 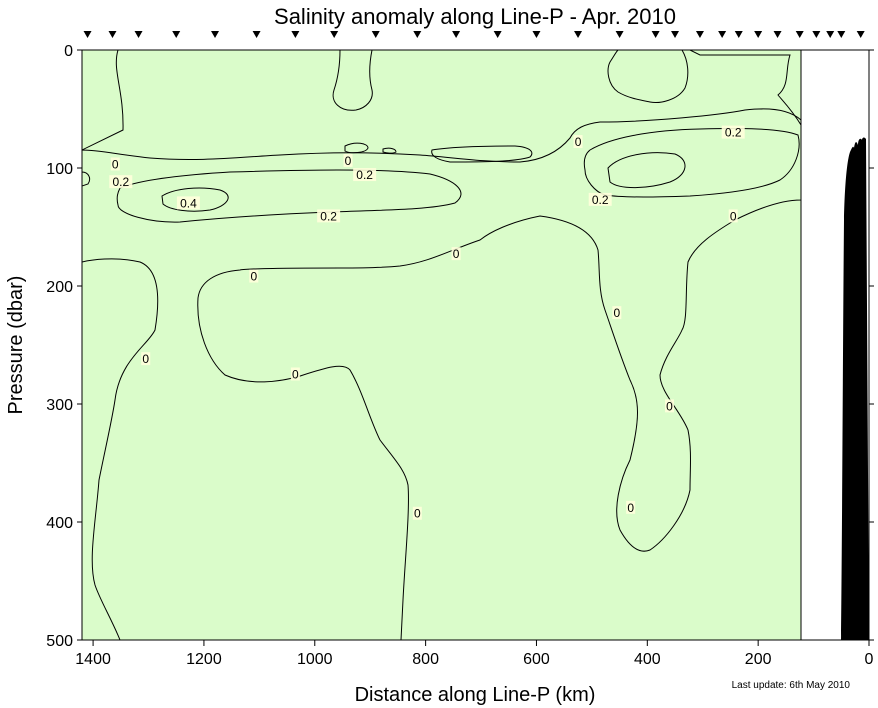 What do you see at coordinates (648, 76) in the screenshot?
I see `negative-patch-top-right` at bounding box center [648, 76].